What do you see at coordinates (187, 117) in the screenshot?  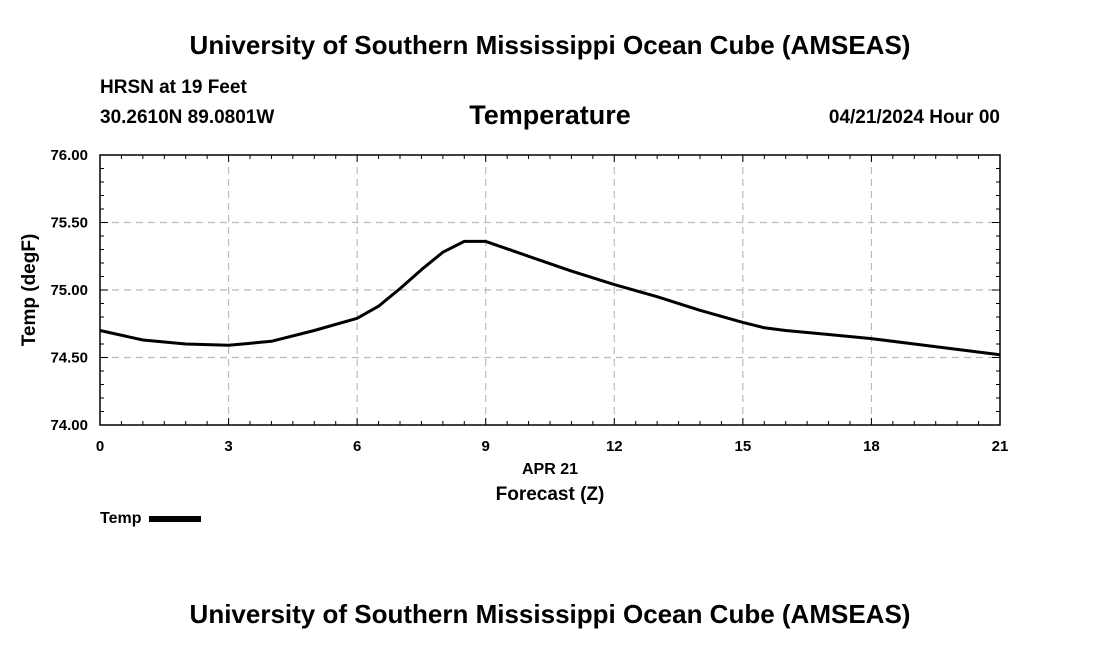 I see `coordinates-label: 30.2610N 89.0801W` at bounding box center [187, 117].